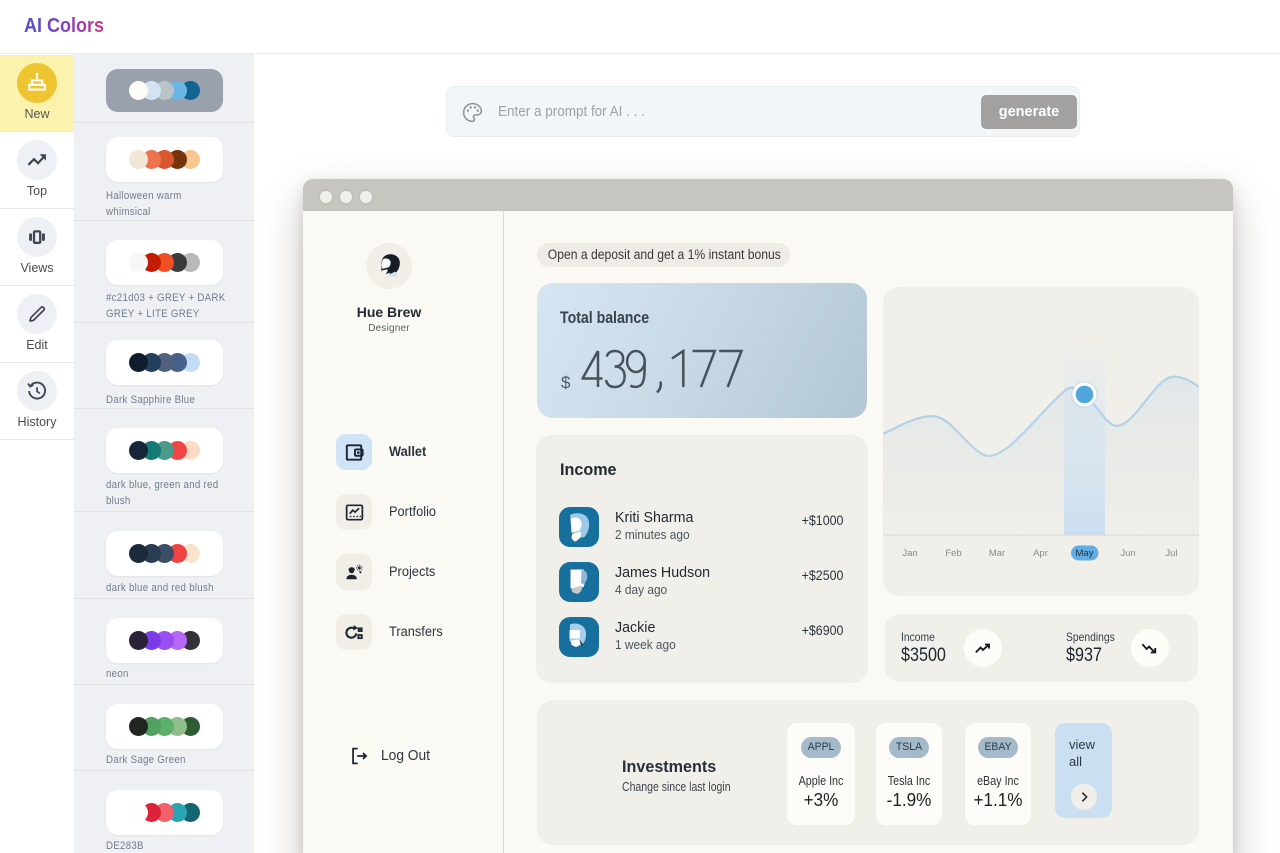  I want to click on svg-text: Jun, so click(1127, 553).